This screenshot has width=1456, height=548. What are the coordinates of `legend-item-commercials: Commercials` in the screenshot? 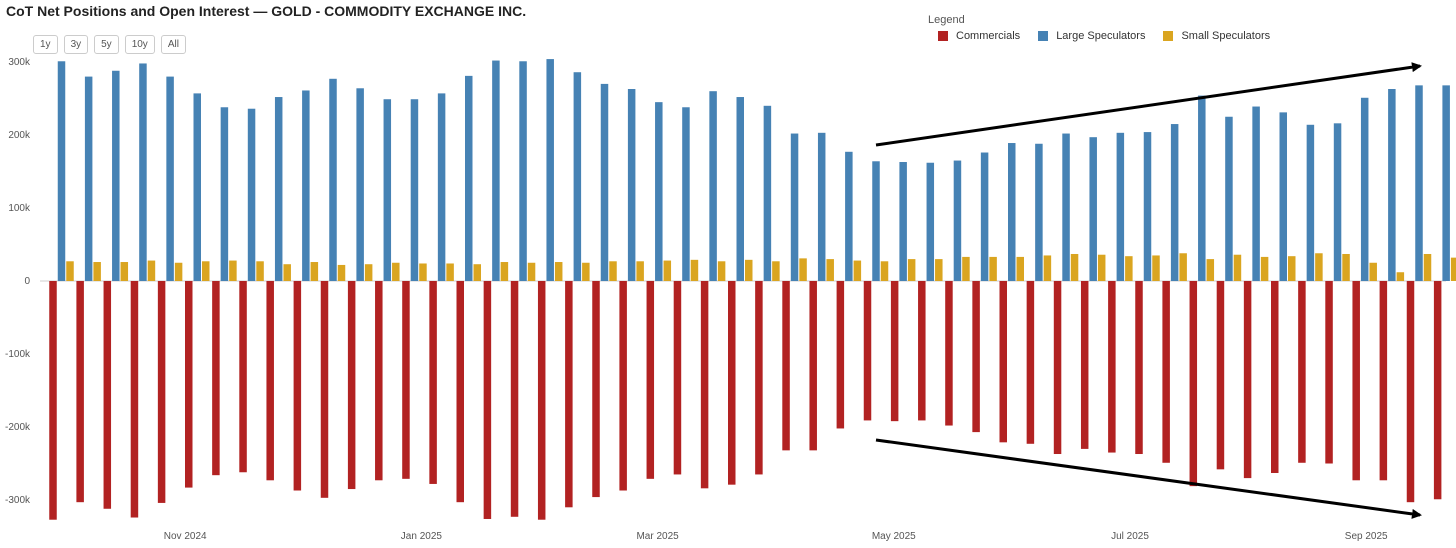 It's located at (979, 36).